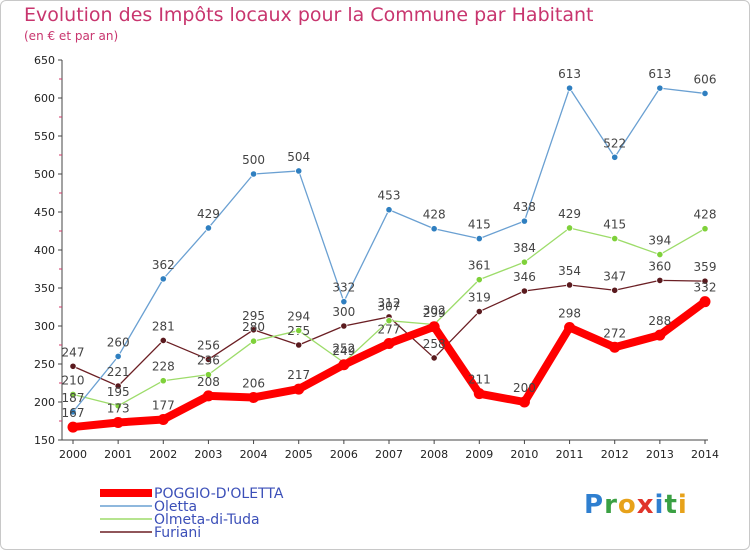 The image size is (750, 550). Describe the element at coordinates (253, 160) in the screenshot. I see `data-label: 500` at that location.